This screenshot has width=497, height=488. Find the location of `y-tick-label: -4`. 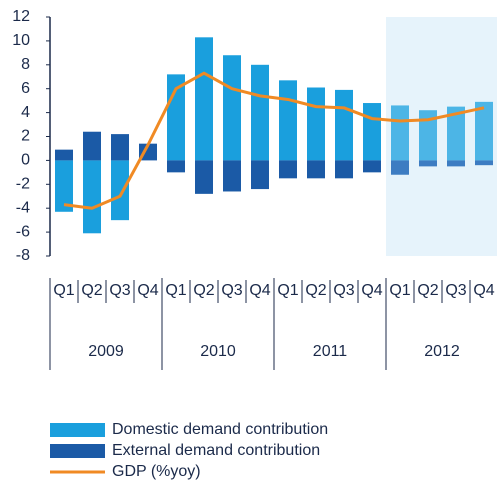

y-tick-label: -4 is located at coordinates (23, 207).